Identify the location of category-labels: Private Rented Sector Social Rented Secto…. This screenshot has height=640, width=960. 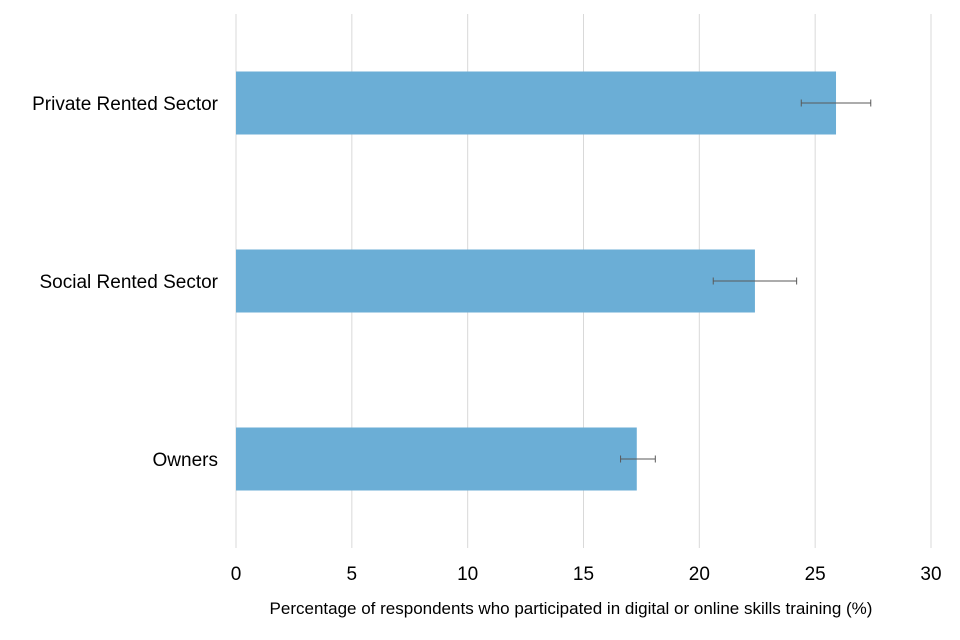
(125, 282).